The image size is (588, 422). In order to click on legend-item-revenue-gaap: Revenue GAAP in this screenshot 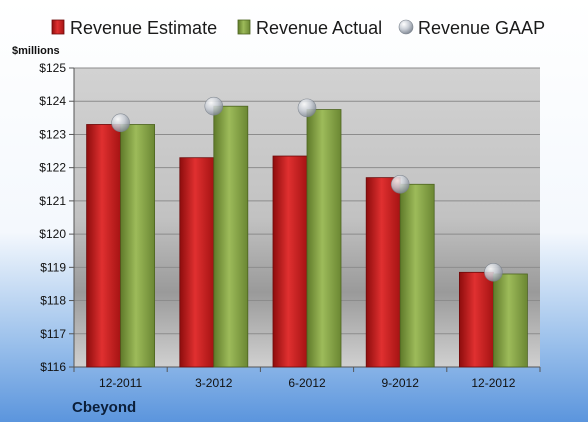, I will do `click(471, 28)`.